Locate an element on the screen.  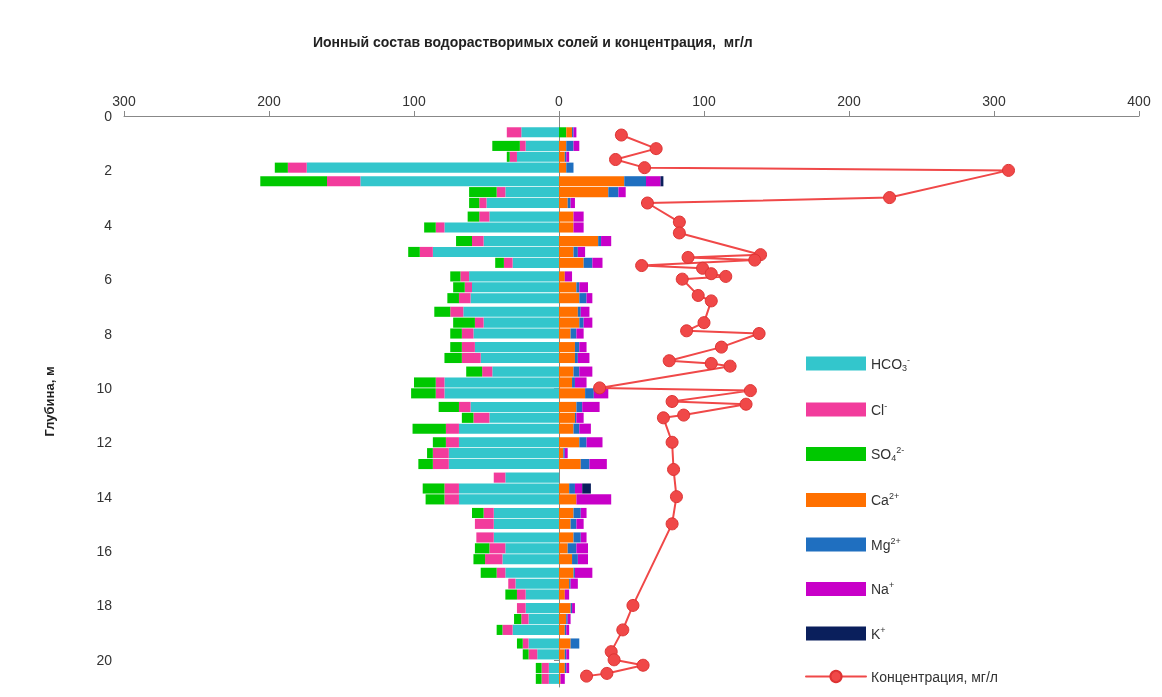
y-tick-label: 14 is located at coordinates (104, 496).